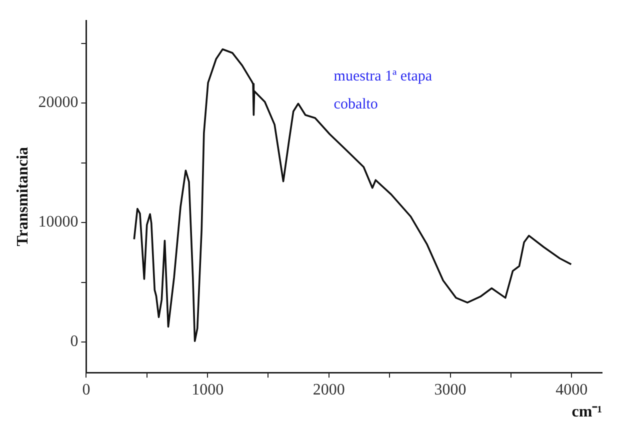  Describe the element at coordinates (58, 103) in the screenshot. I see `y-tick-label: 20000` at that location.